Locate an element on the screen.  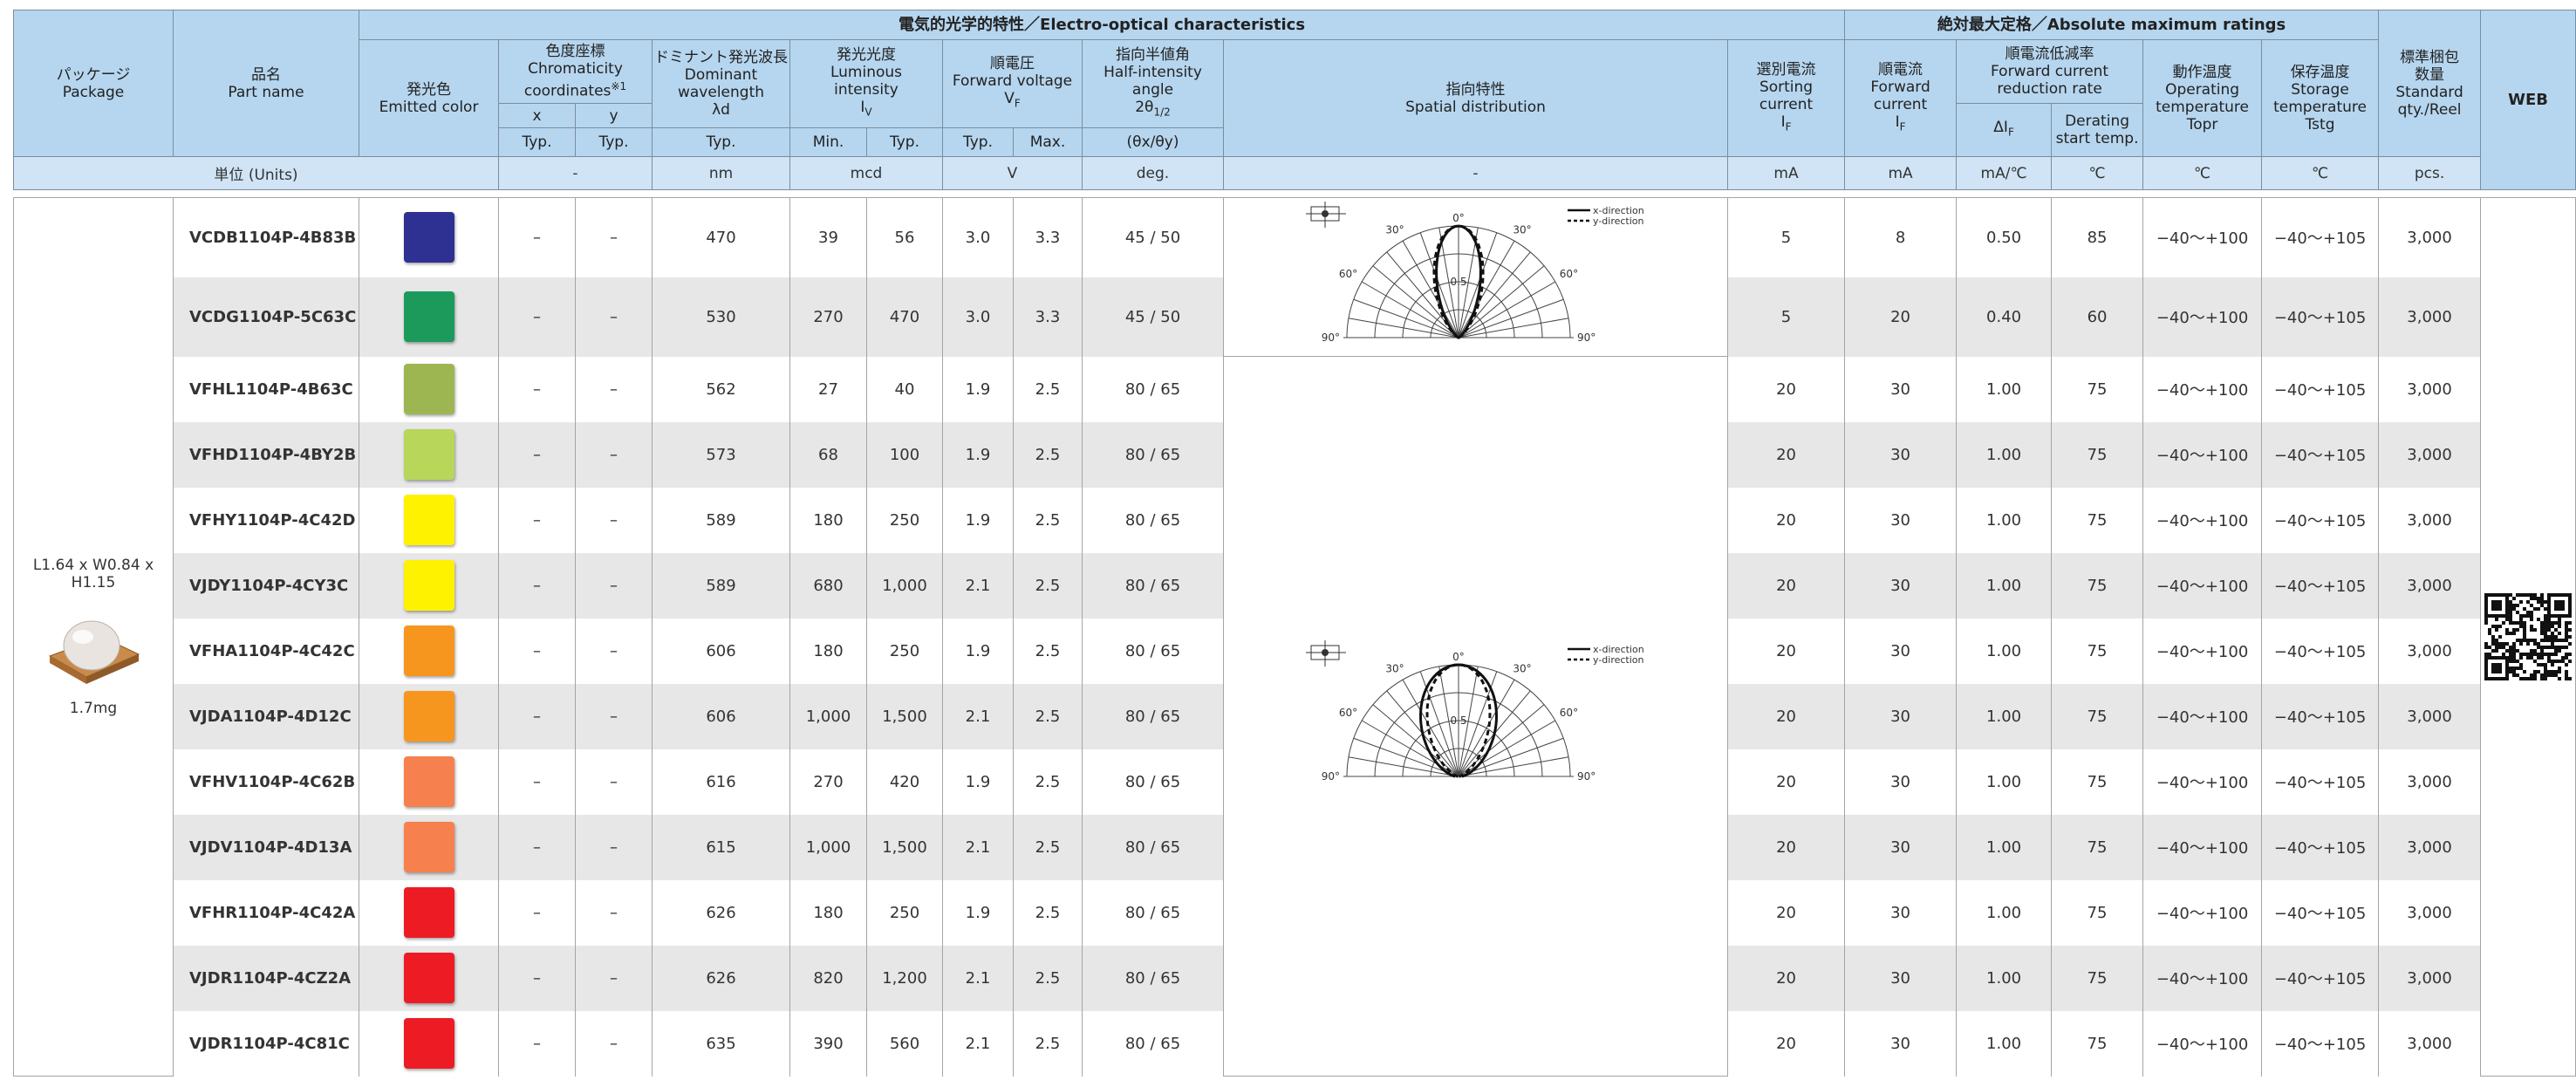
header-cell: 発光色 Emitted color is located at coordinates (429, 98).